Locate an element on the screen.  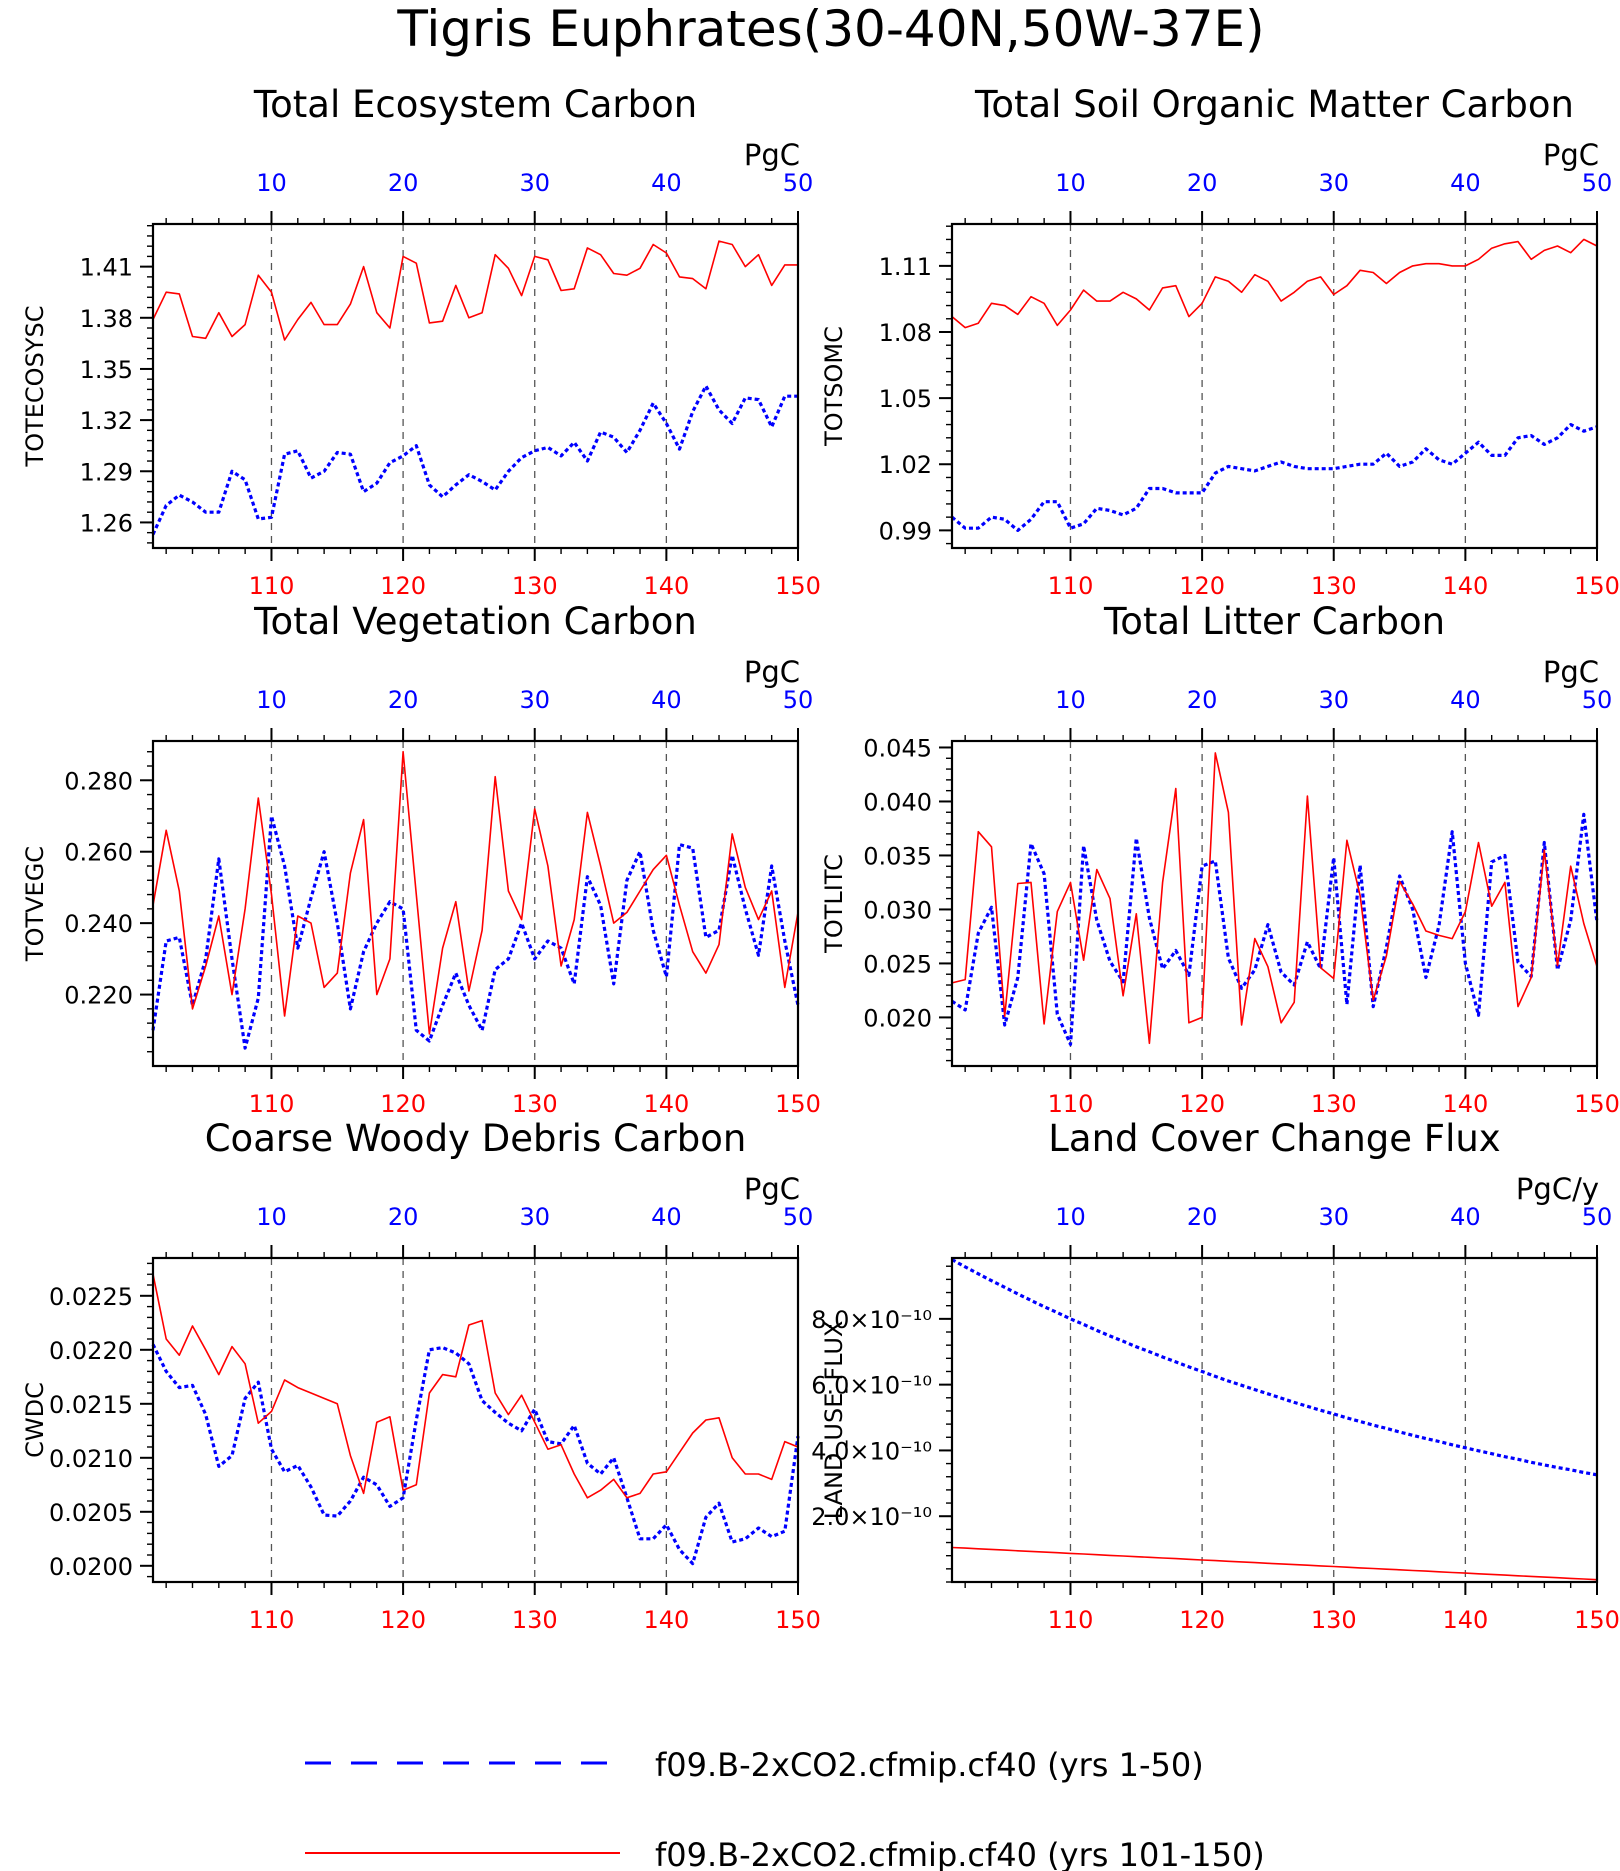
y-tick-label: 1.32 is located at coordinates (106, 421).